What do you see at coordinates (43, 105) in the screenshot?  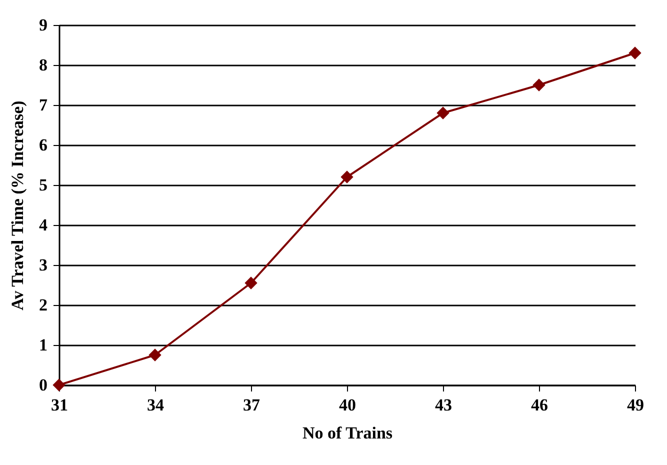 I see `y-tick-label: 7` at bounding box center [43, 105].